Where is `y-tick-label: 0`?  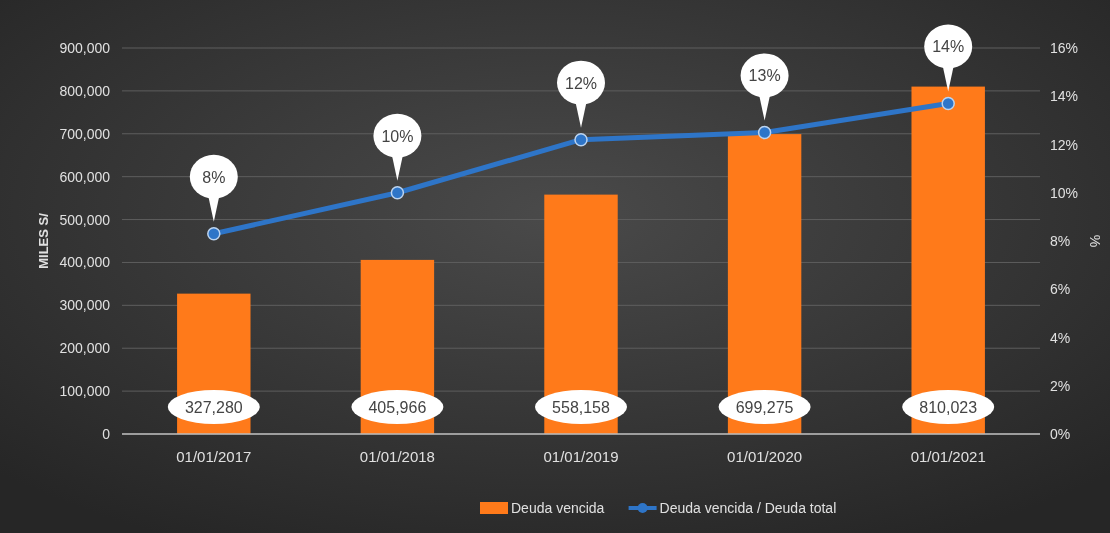 y-tick-label: 0 is located at coordinates (106, 434).